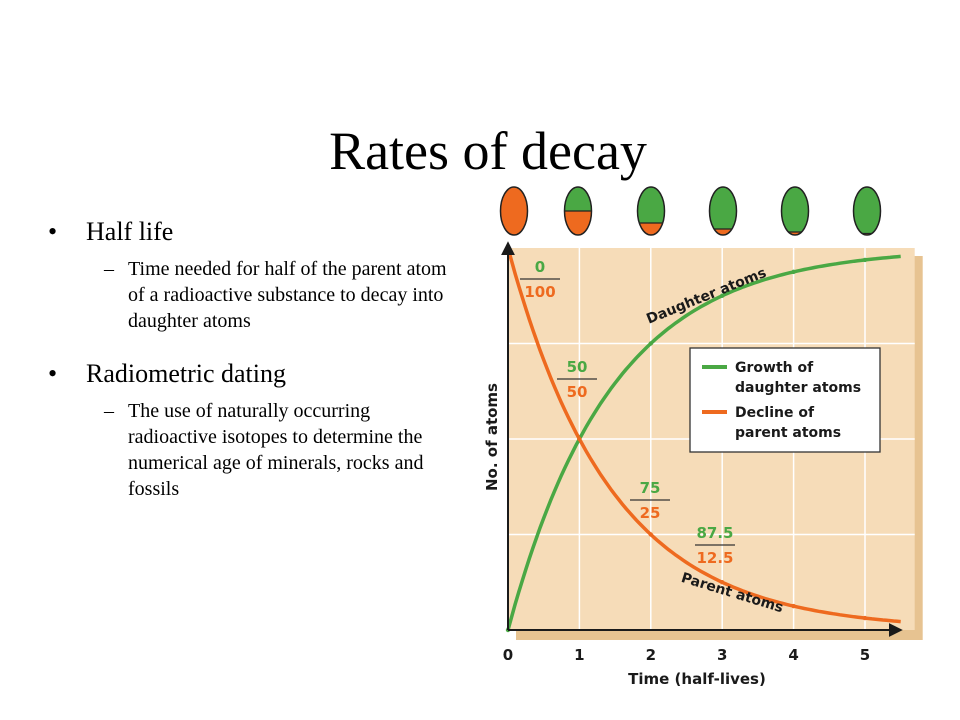 Image resolution: width=960 pixels, height=720 pixels. What do you see at coordinates (539, 292) in the screenshot?
I see `annotation-parent-value: 100` at bounding box center [539, 292].